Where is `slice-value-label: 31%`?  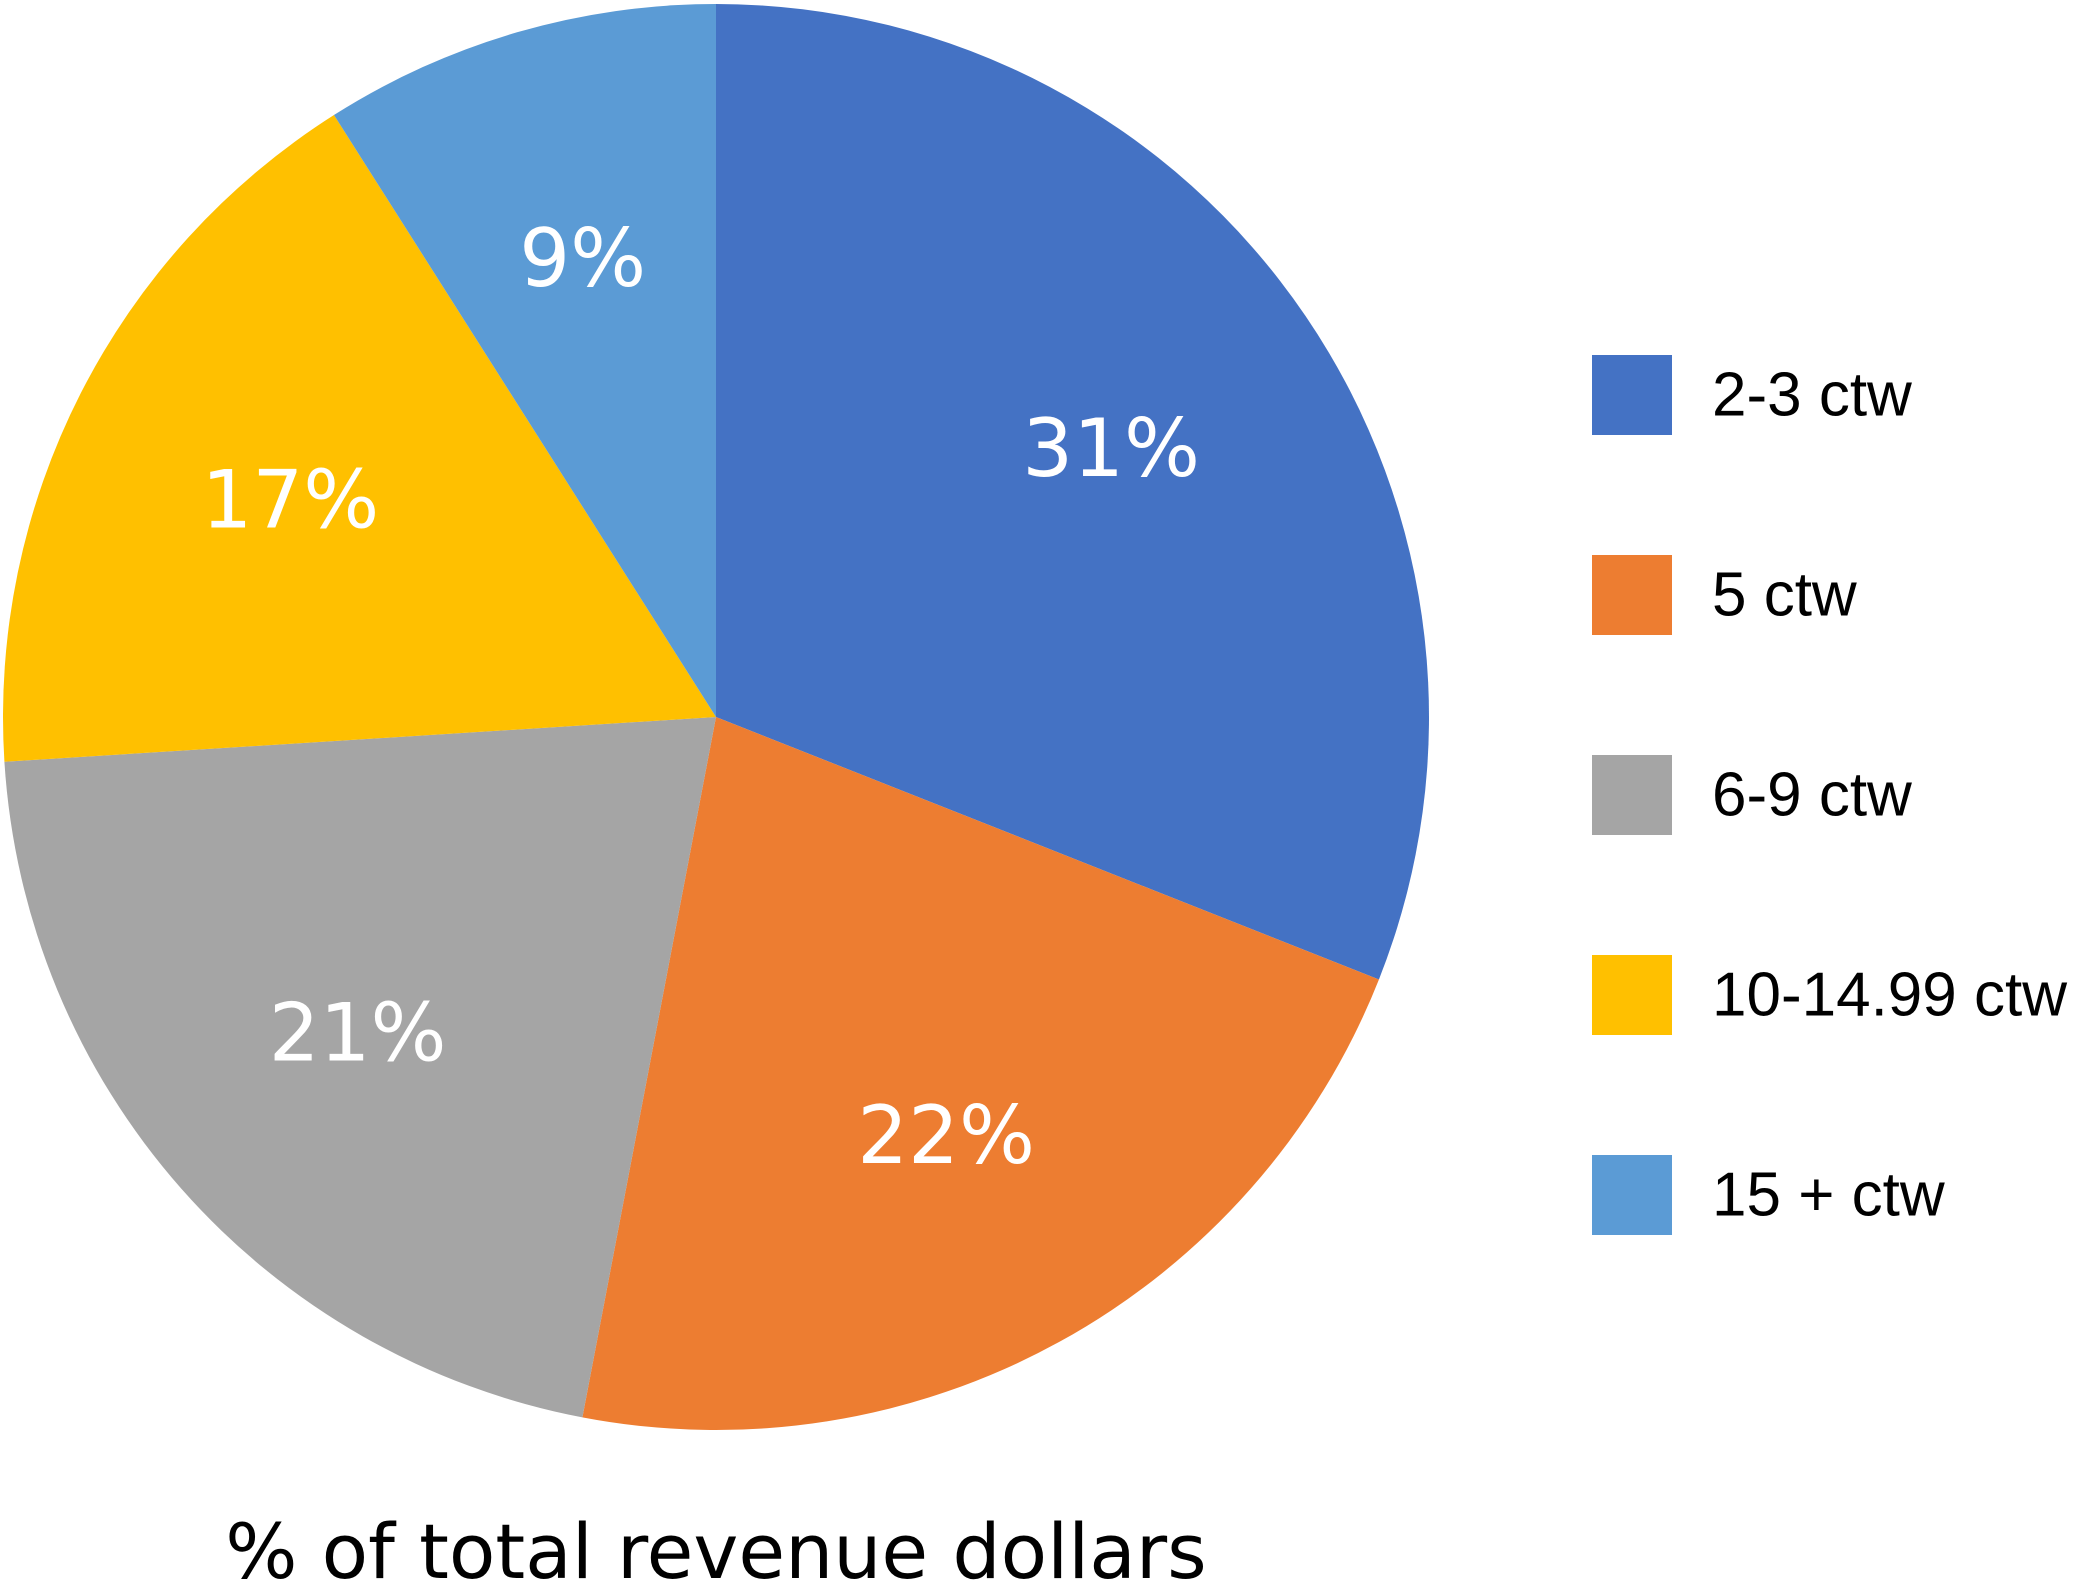 slice-value-label: 31% is located at coordinates (1111, 448).